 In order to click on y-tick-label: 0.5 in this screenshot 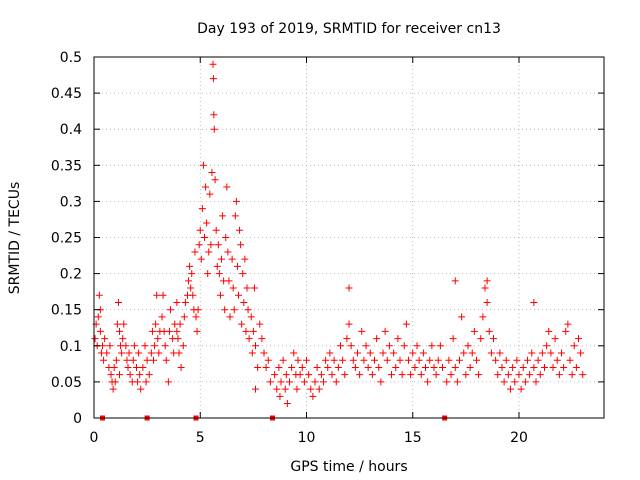, I will do `click(71, 58)`.